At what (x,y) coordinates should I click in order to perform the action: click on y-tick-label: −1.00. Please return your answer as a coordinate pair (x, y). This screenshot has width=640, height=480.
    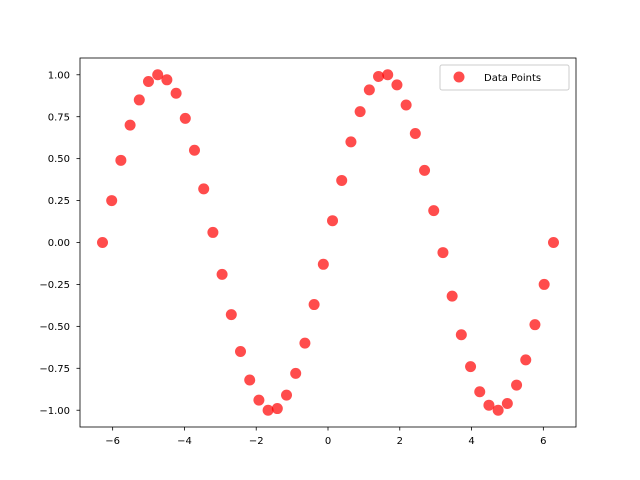
    Looking at the image, I should click on (54, 411).